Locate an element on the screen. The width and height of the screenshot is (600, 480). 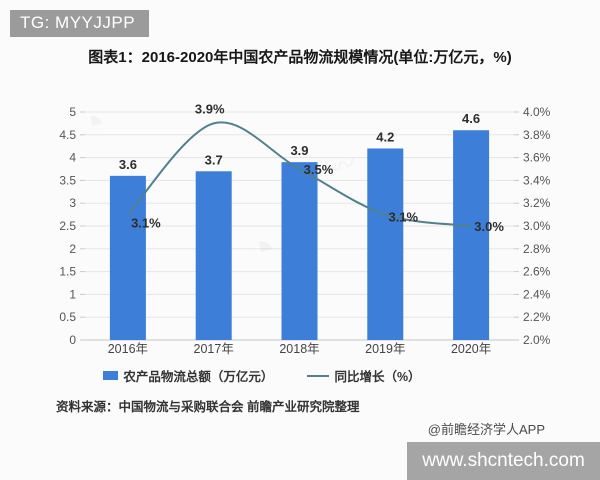
chart-legend: 农产品物流总额（万亿元） 同比增长（%） is located at coordinates (300, 375).